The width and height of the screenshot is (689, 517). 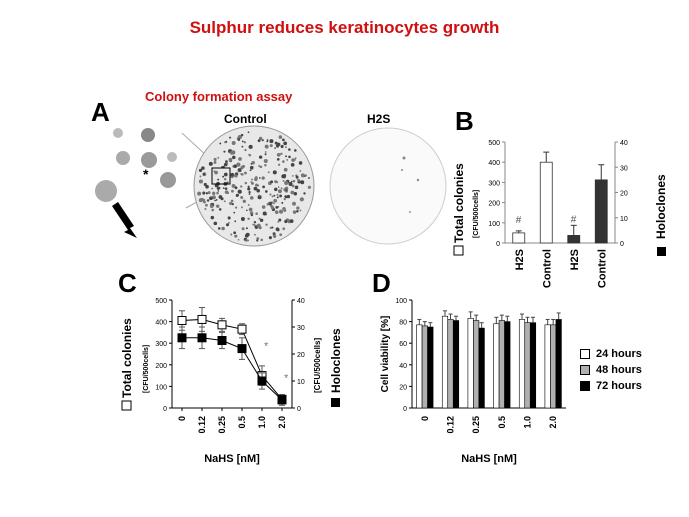 I want to click on chart-b-ytick-right-label: 30, so click(x=624, y=168).